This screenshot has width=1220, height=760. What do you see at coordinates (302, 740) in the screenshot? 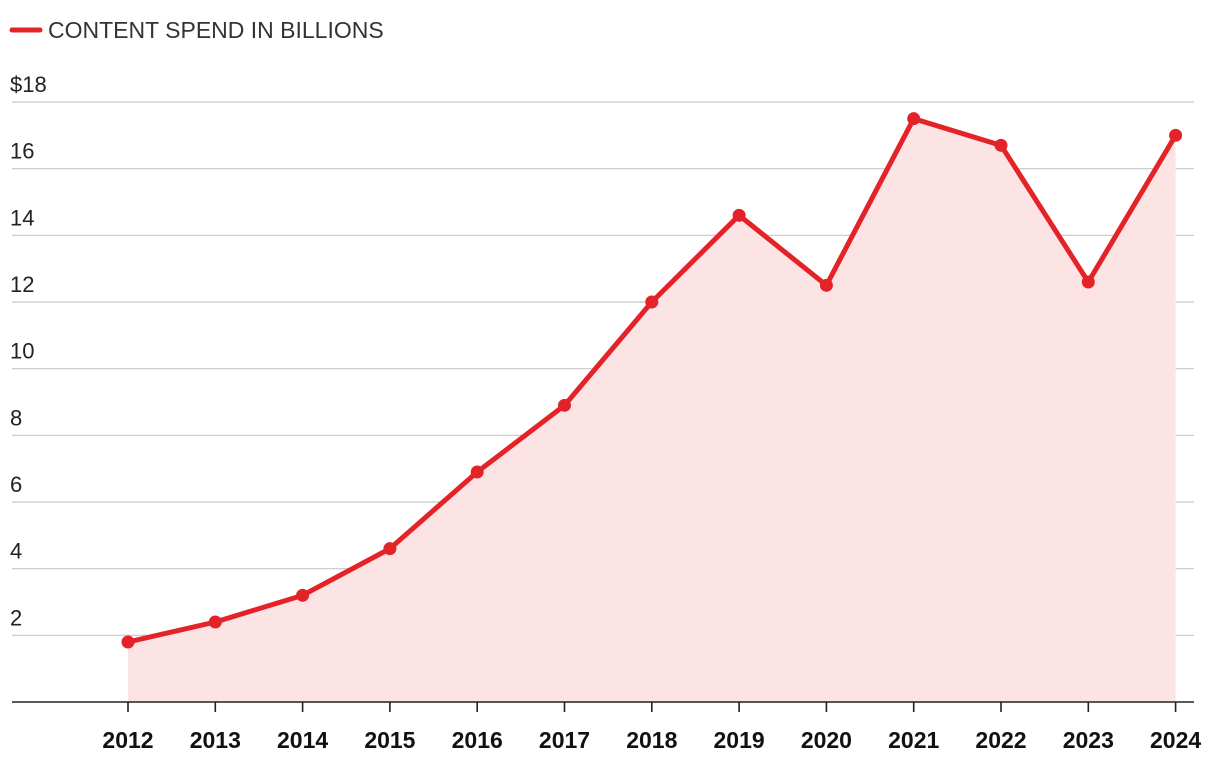
I see `x-tick-label-2014: 2014` at bounding box center [302, 740].